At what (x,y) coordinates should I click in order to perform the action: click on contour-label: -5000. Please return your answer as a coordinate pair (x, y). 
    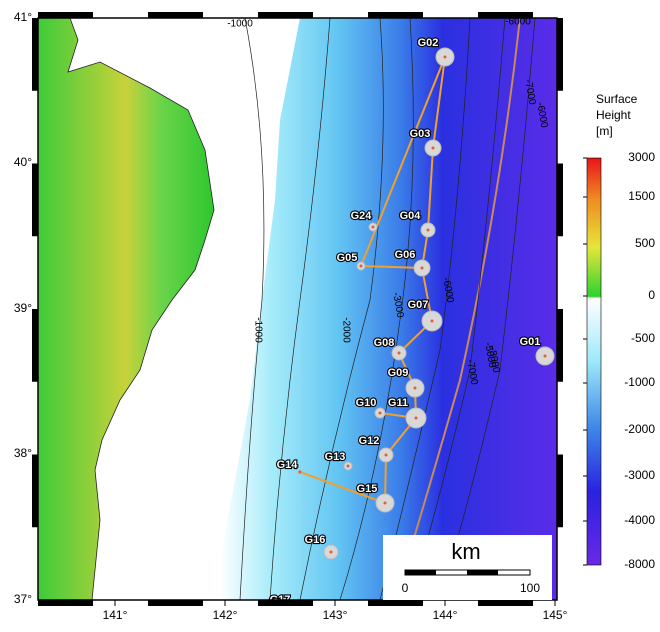
    Looking at the image, I should click on (489, 355).